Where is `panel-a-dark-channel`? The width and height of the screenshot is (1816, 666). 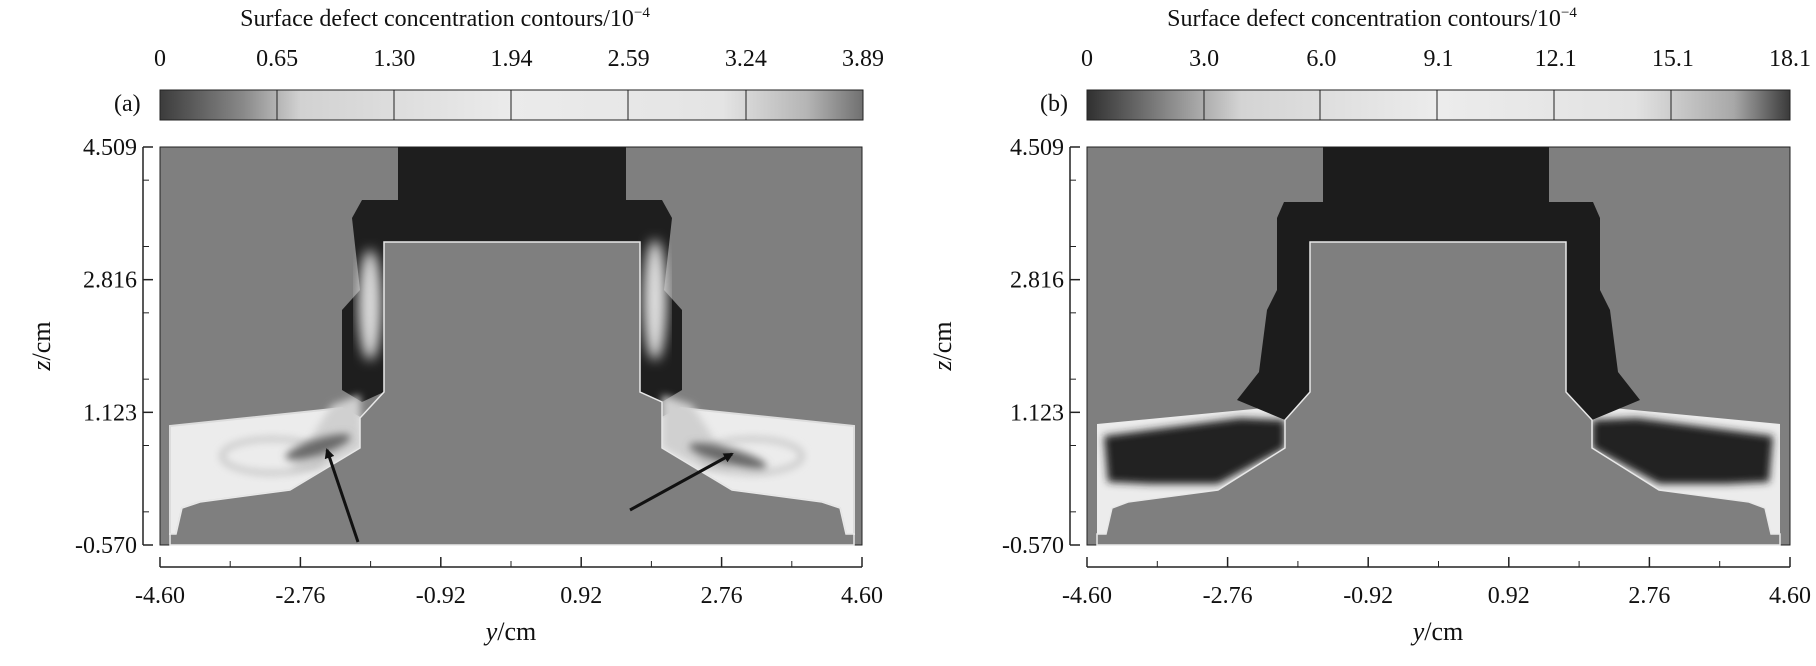
panel-a-dark-channel is located at coordinates (512, 274).